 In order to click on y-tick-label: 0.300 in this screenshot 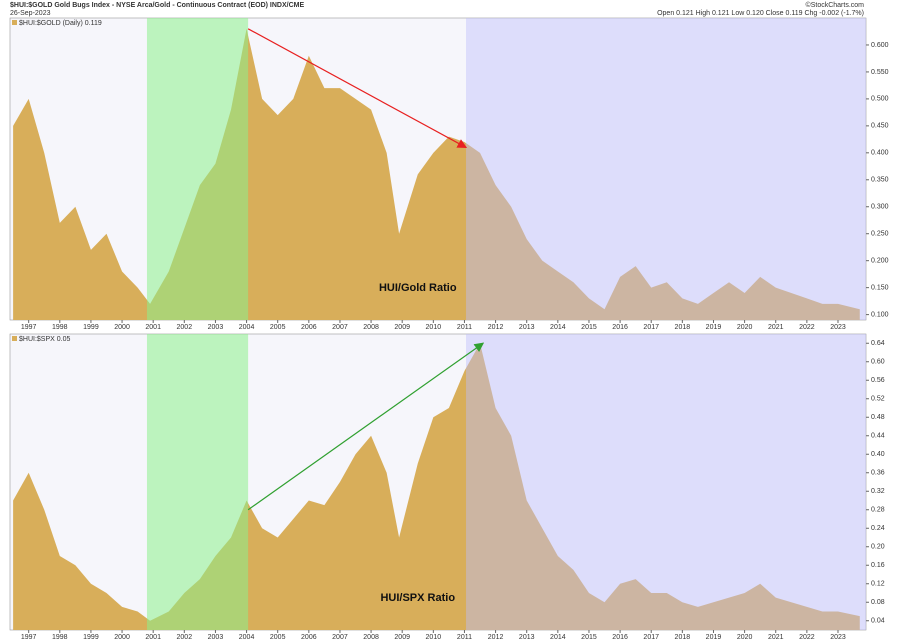, I will do `click(880, 207)`.